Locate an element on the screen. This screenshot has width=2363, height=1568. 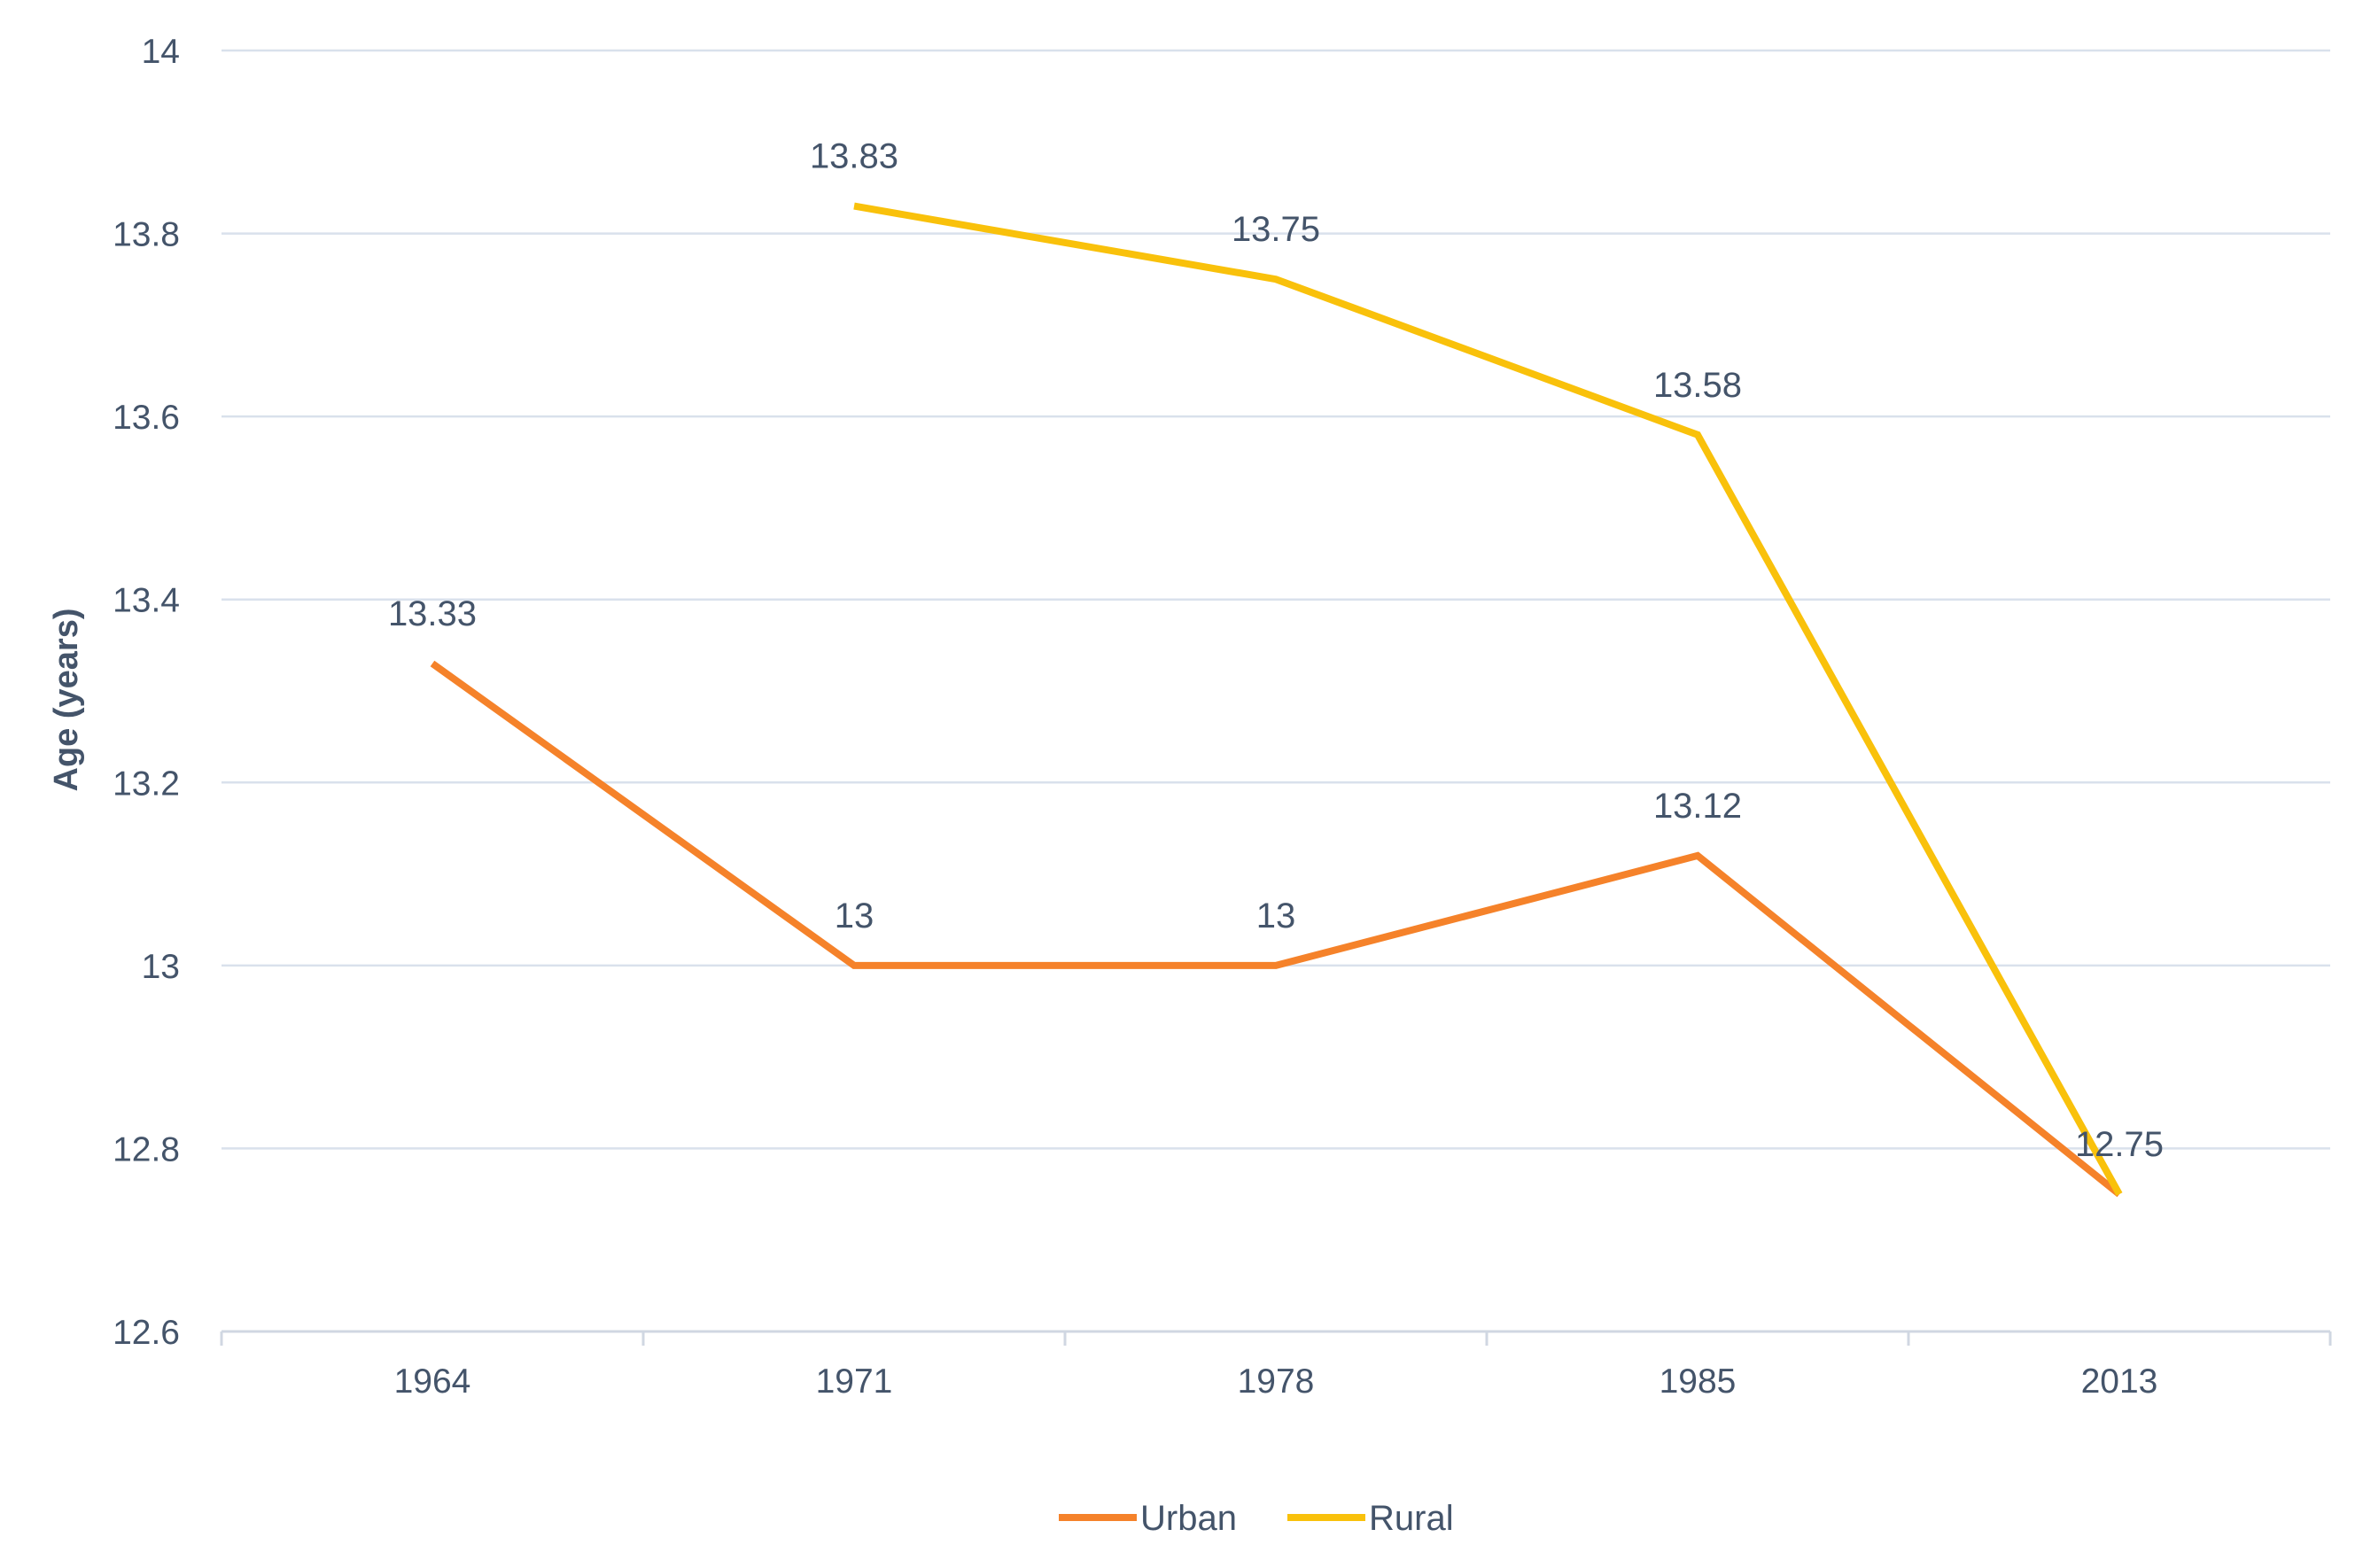
y-tick-label: 13 is located at coordinates (161, 967).